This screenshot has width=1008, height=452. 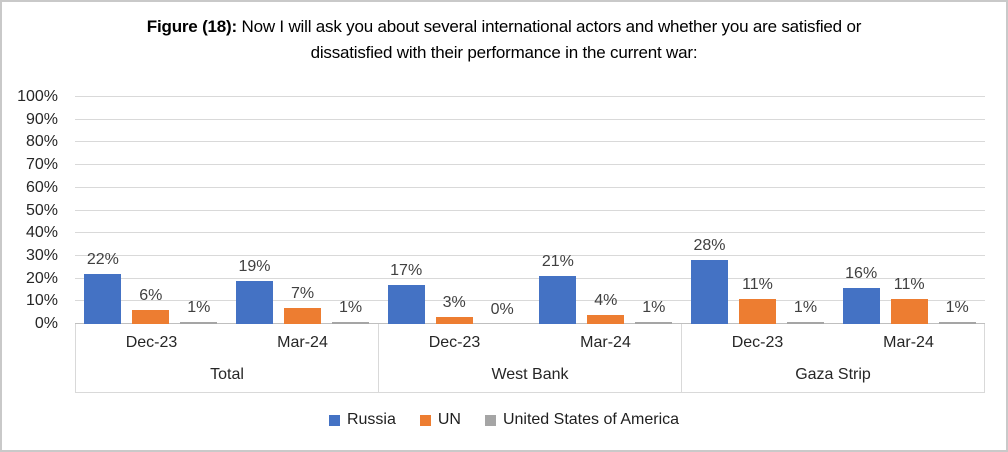 I want to click on y-tick-label: 20%, so click(x=41, y=278).